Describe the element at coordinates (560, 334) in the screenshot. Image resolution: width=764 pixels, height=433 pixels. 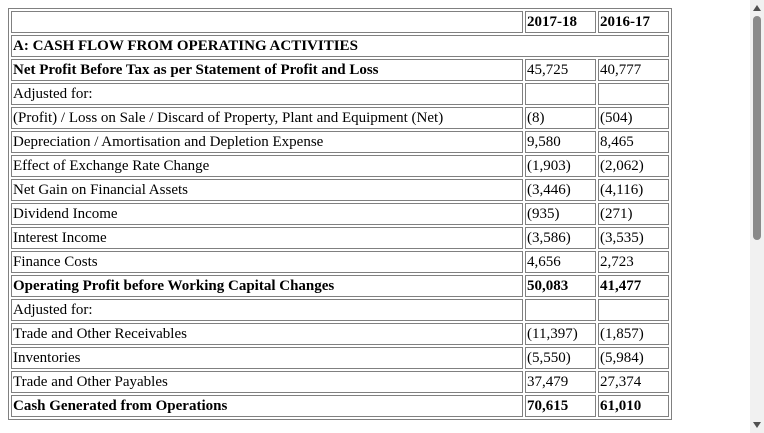
I see `value-cell: (11,397)` at that location.